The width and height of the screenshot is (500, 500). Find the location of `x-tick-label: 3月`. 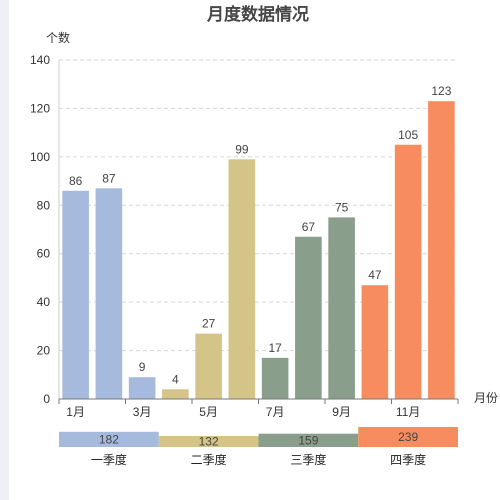

x-tick-label: 3月 is located at coordinates (142, 412).